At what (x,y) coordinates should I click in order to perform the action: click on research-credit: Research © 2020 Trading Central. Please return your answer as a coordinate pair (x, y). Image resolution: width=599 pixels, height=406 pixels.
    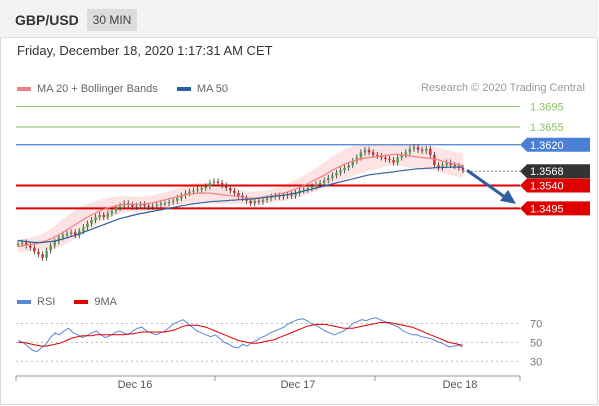
    Looking at the image, I should click on (502, 88).